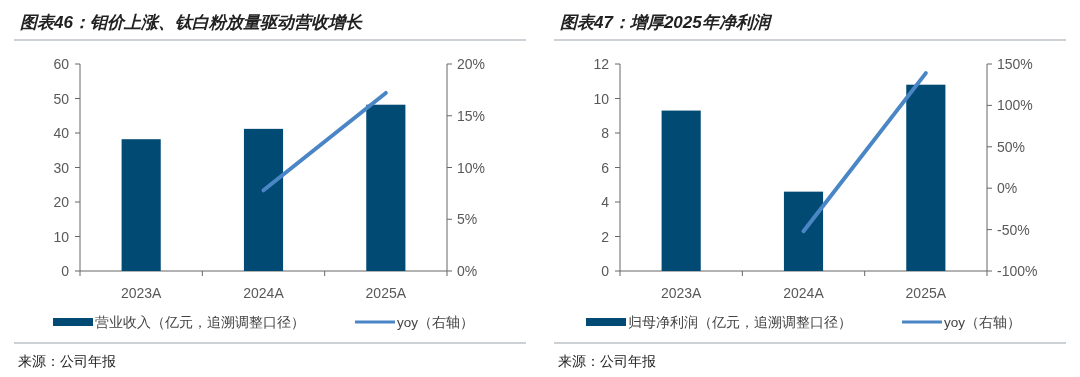  Describe the element at coordinates (605, 236) in the screenshot. I see `y-tick-label: 2` at that location.